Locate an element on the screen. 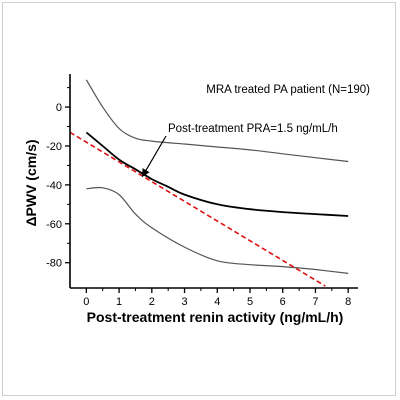 This screenshot has height=400, width=400. x-tick-label: 7 is located at coordinates (315, 302).